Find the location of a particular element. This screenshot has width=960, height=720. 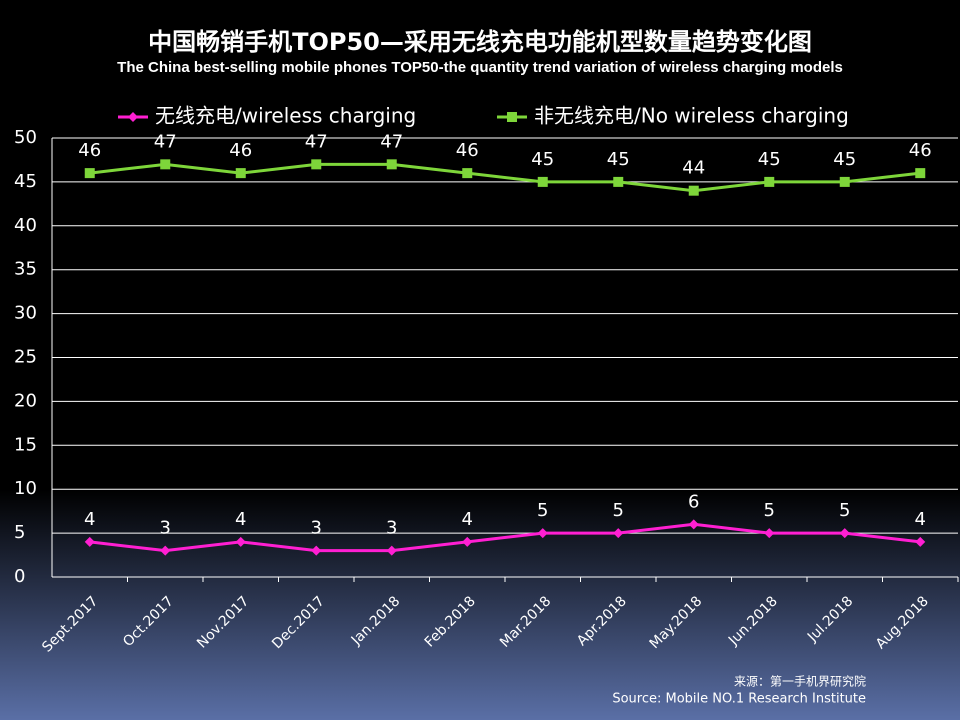

y-tick-label: 45 is located at coordinates (25, 181).